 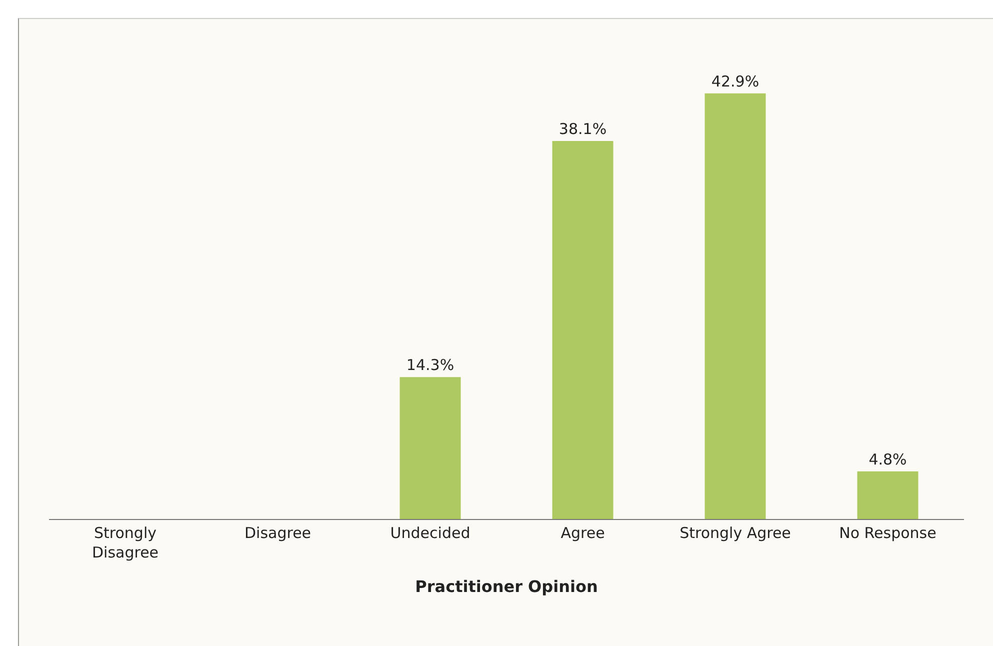 What do you see at coordinates (506, 586) in the screenshot?
I see `x-axis-title: Practitioner Opinion` at bounding box center [506, 586].